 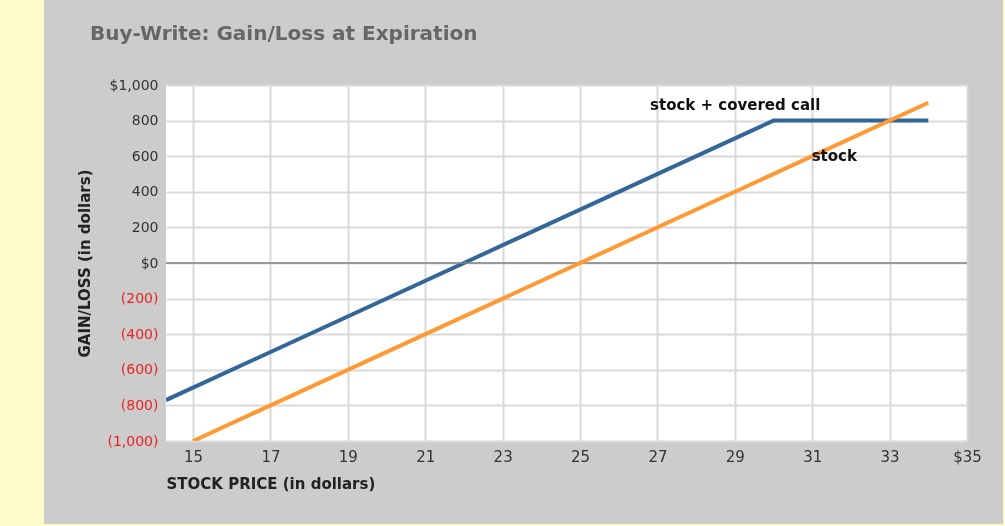 What do you see at coordinates (735, 104) in the screenshot?
I see `series-label: stock + covered call` at bounding box center [735, 104].